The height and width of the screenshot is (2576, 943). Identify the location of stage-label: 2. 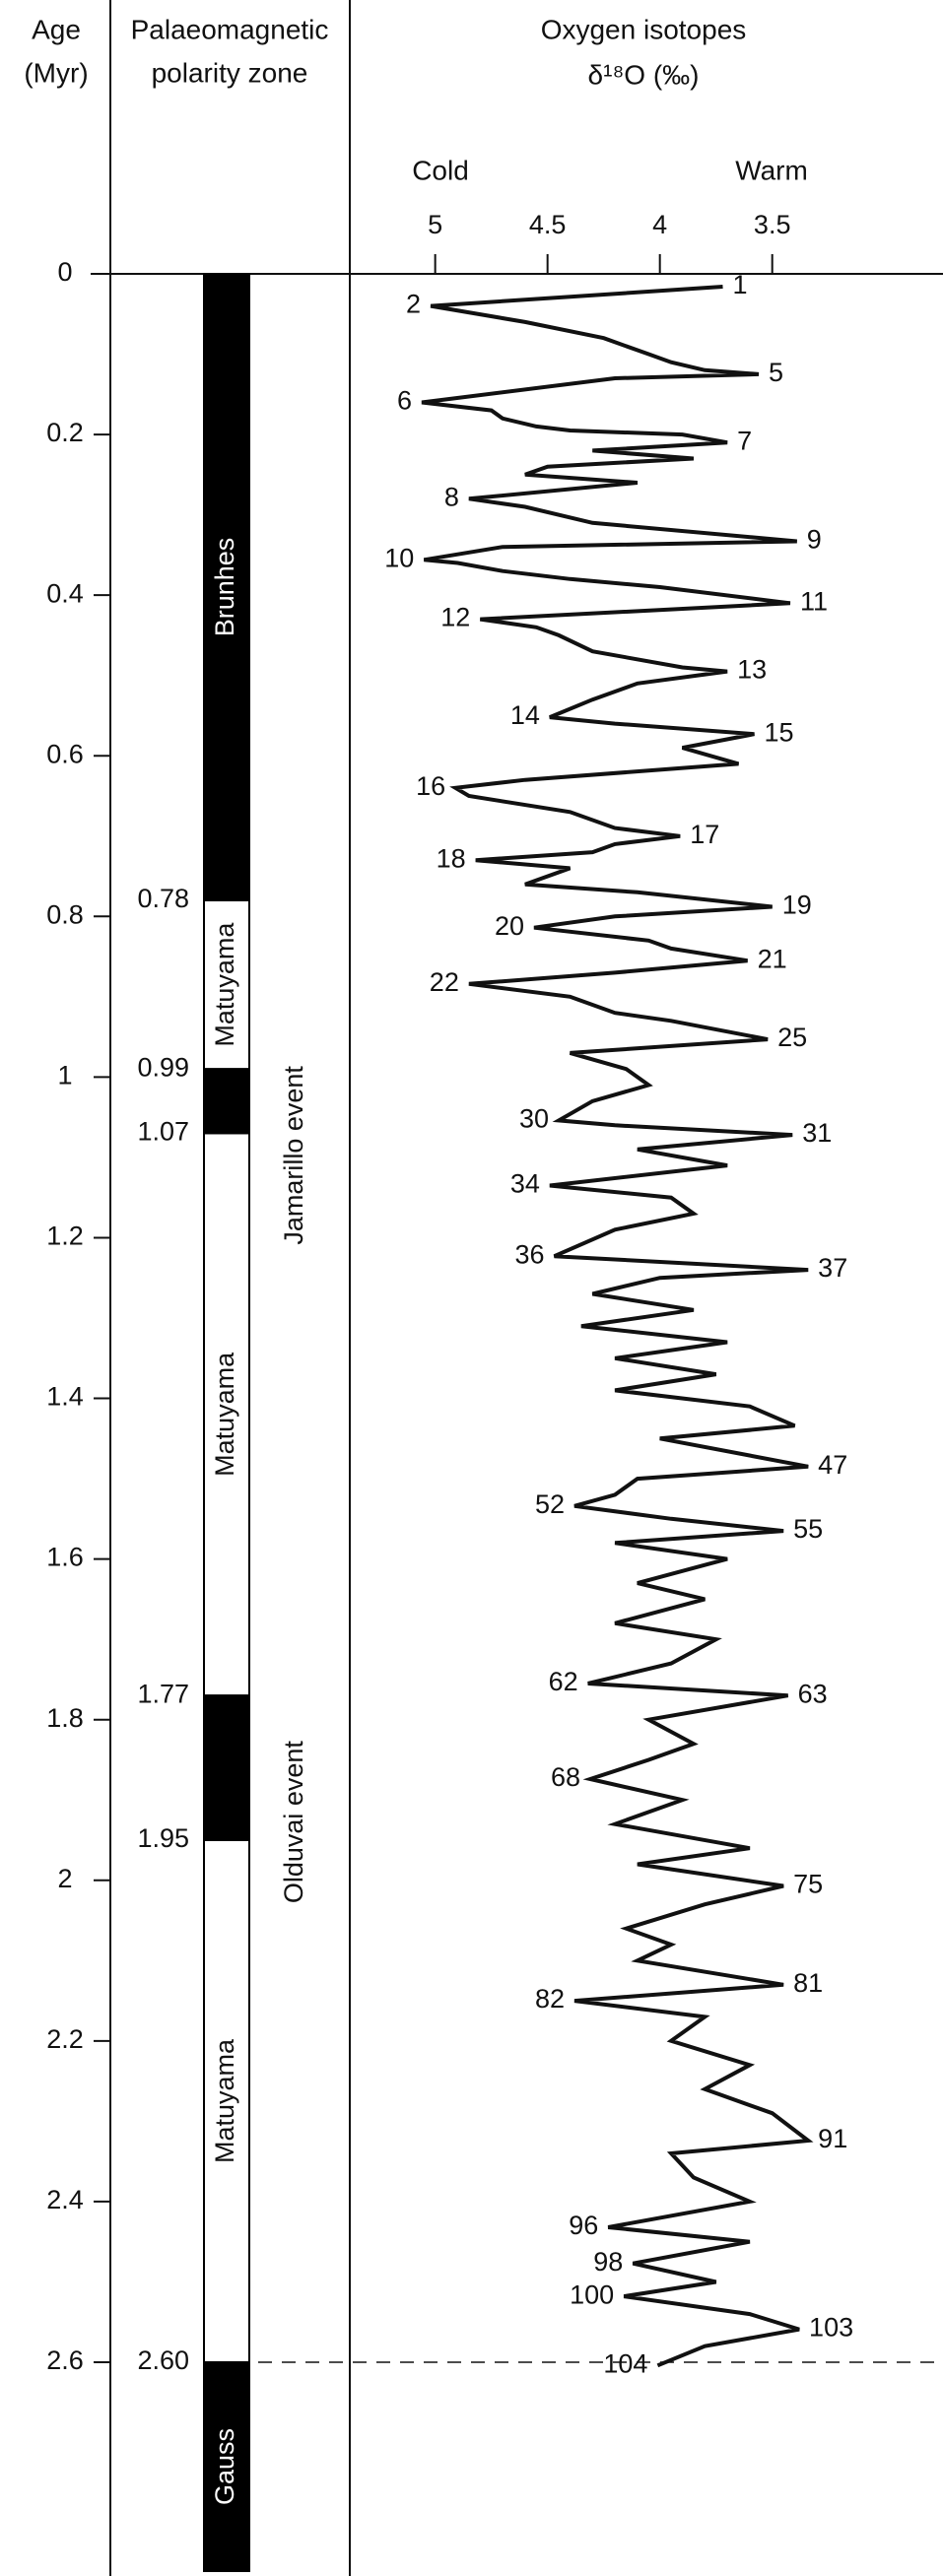
(413, 305).